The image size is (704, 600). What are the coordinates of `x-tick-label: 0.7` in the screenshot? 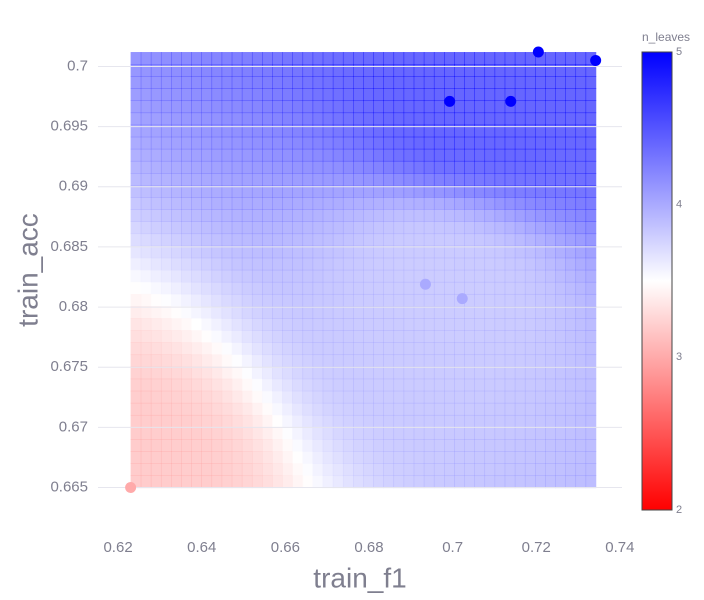 It's located at (452, 547).